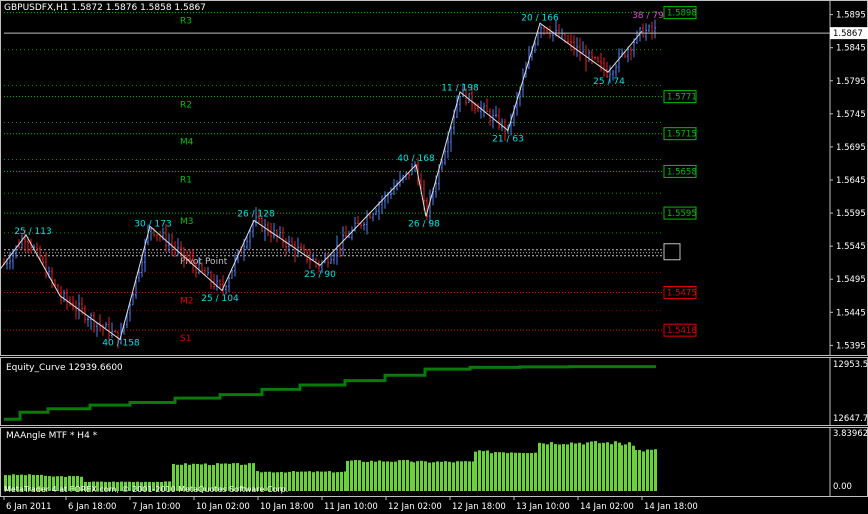 Image resolution: width=868 pixels, height=514 pixels. I want to click on price-tick-label: 1.5845, so click(851, 49).